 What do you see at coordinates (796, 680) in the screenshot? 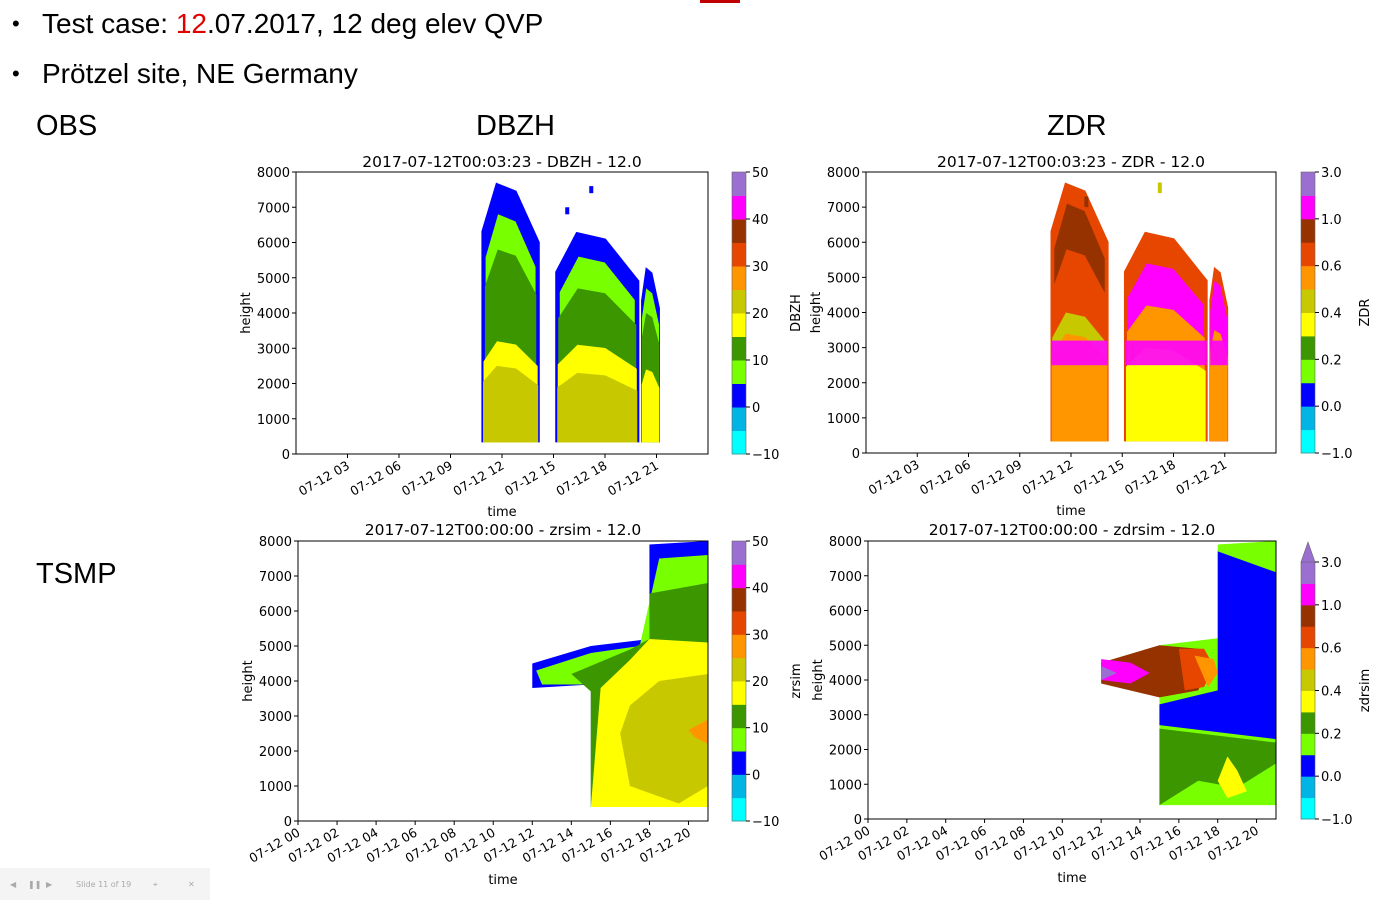
I see `colorbar-label: zrsim` at bounding box center [796, 680].